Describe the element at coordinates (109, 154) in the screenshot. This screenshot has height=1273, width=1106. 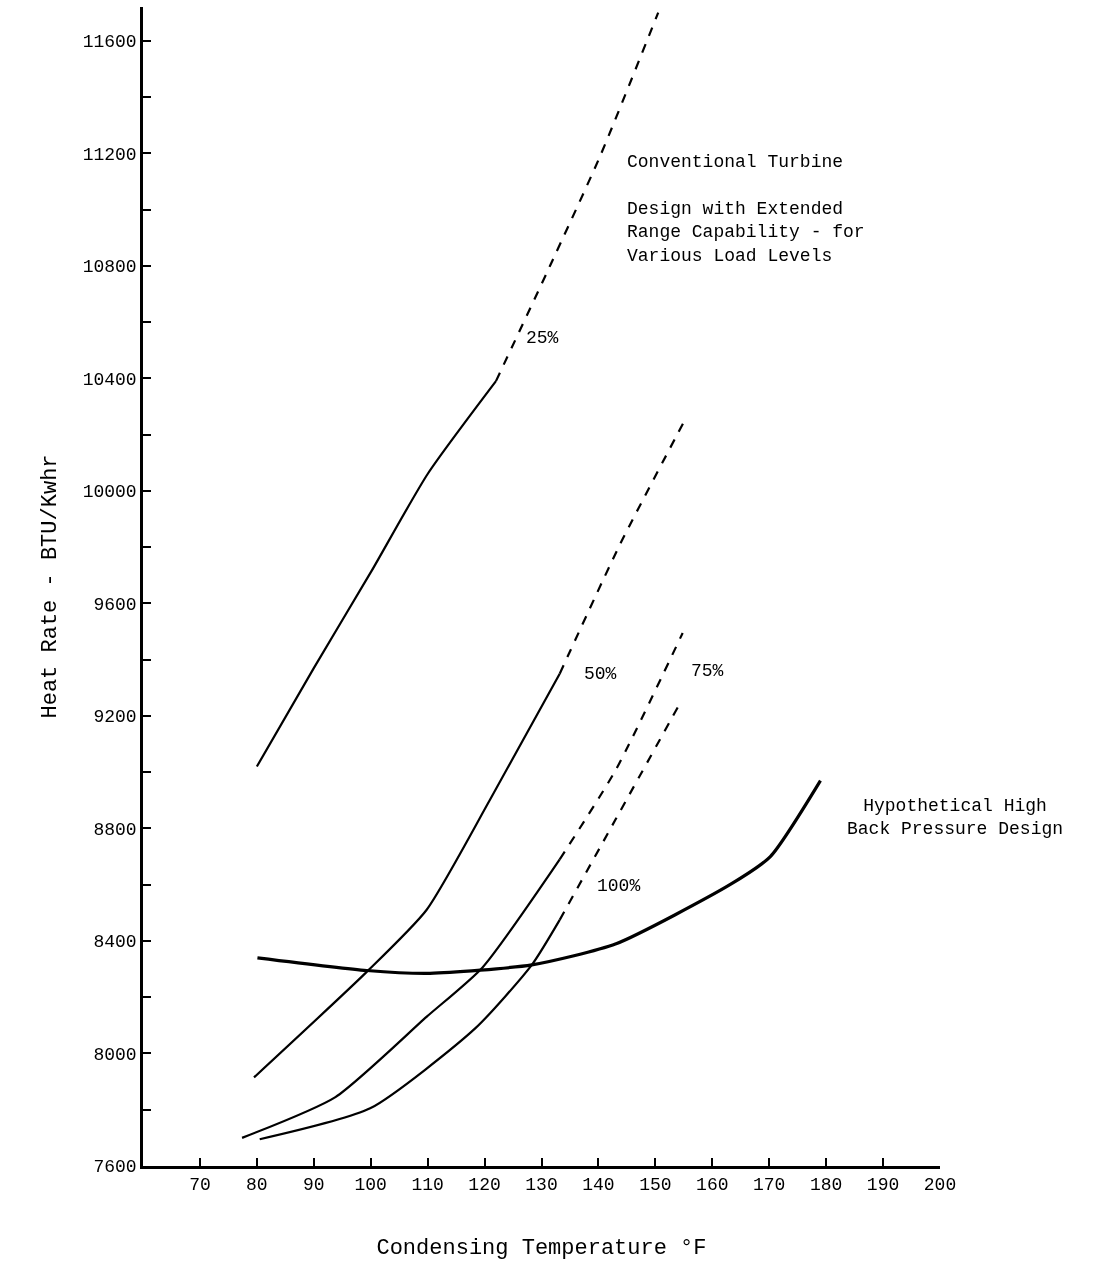
I see `y-tick-label: 11200` at that location.